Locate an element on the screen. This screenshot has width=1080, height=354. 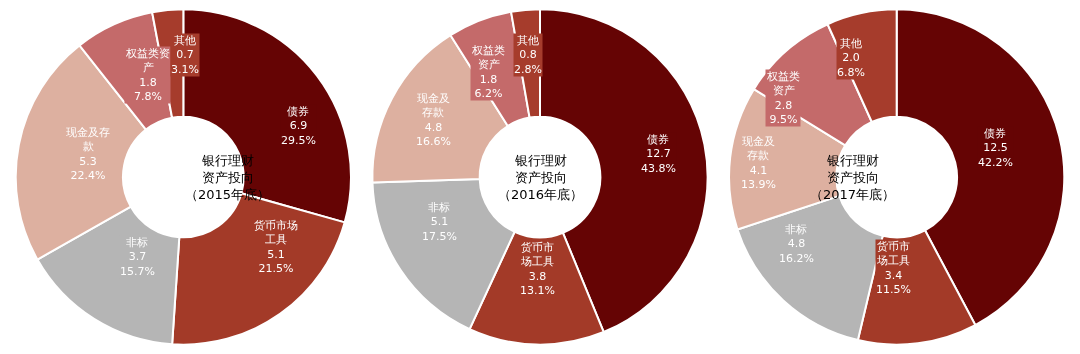
data-label: 4.1 13.9% is located at coordinates (758, 177).